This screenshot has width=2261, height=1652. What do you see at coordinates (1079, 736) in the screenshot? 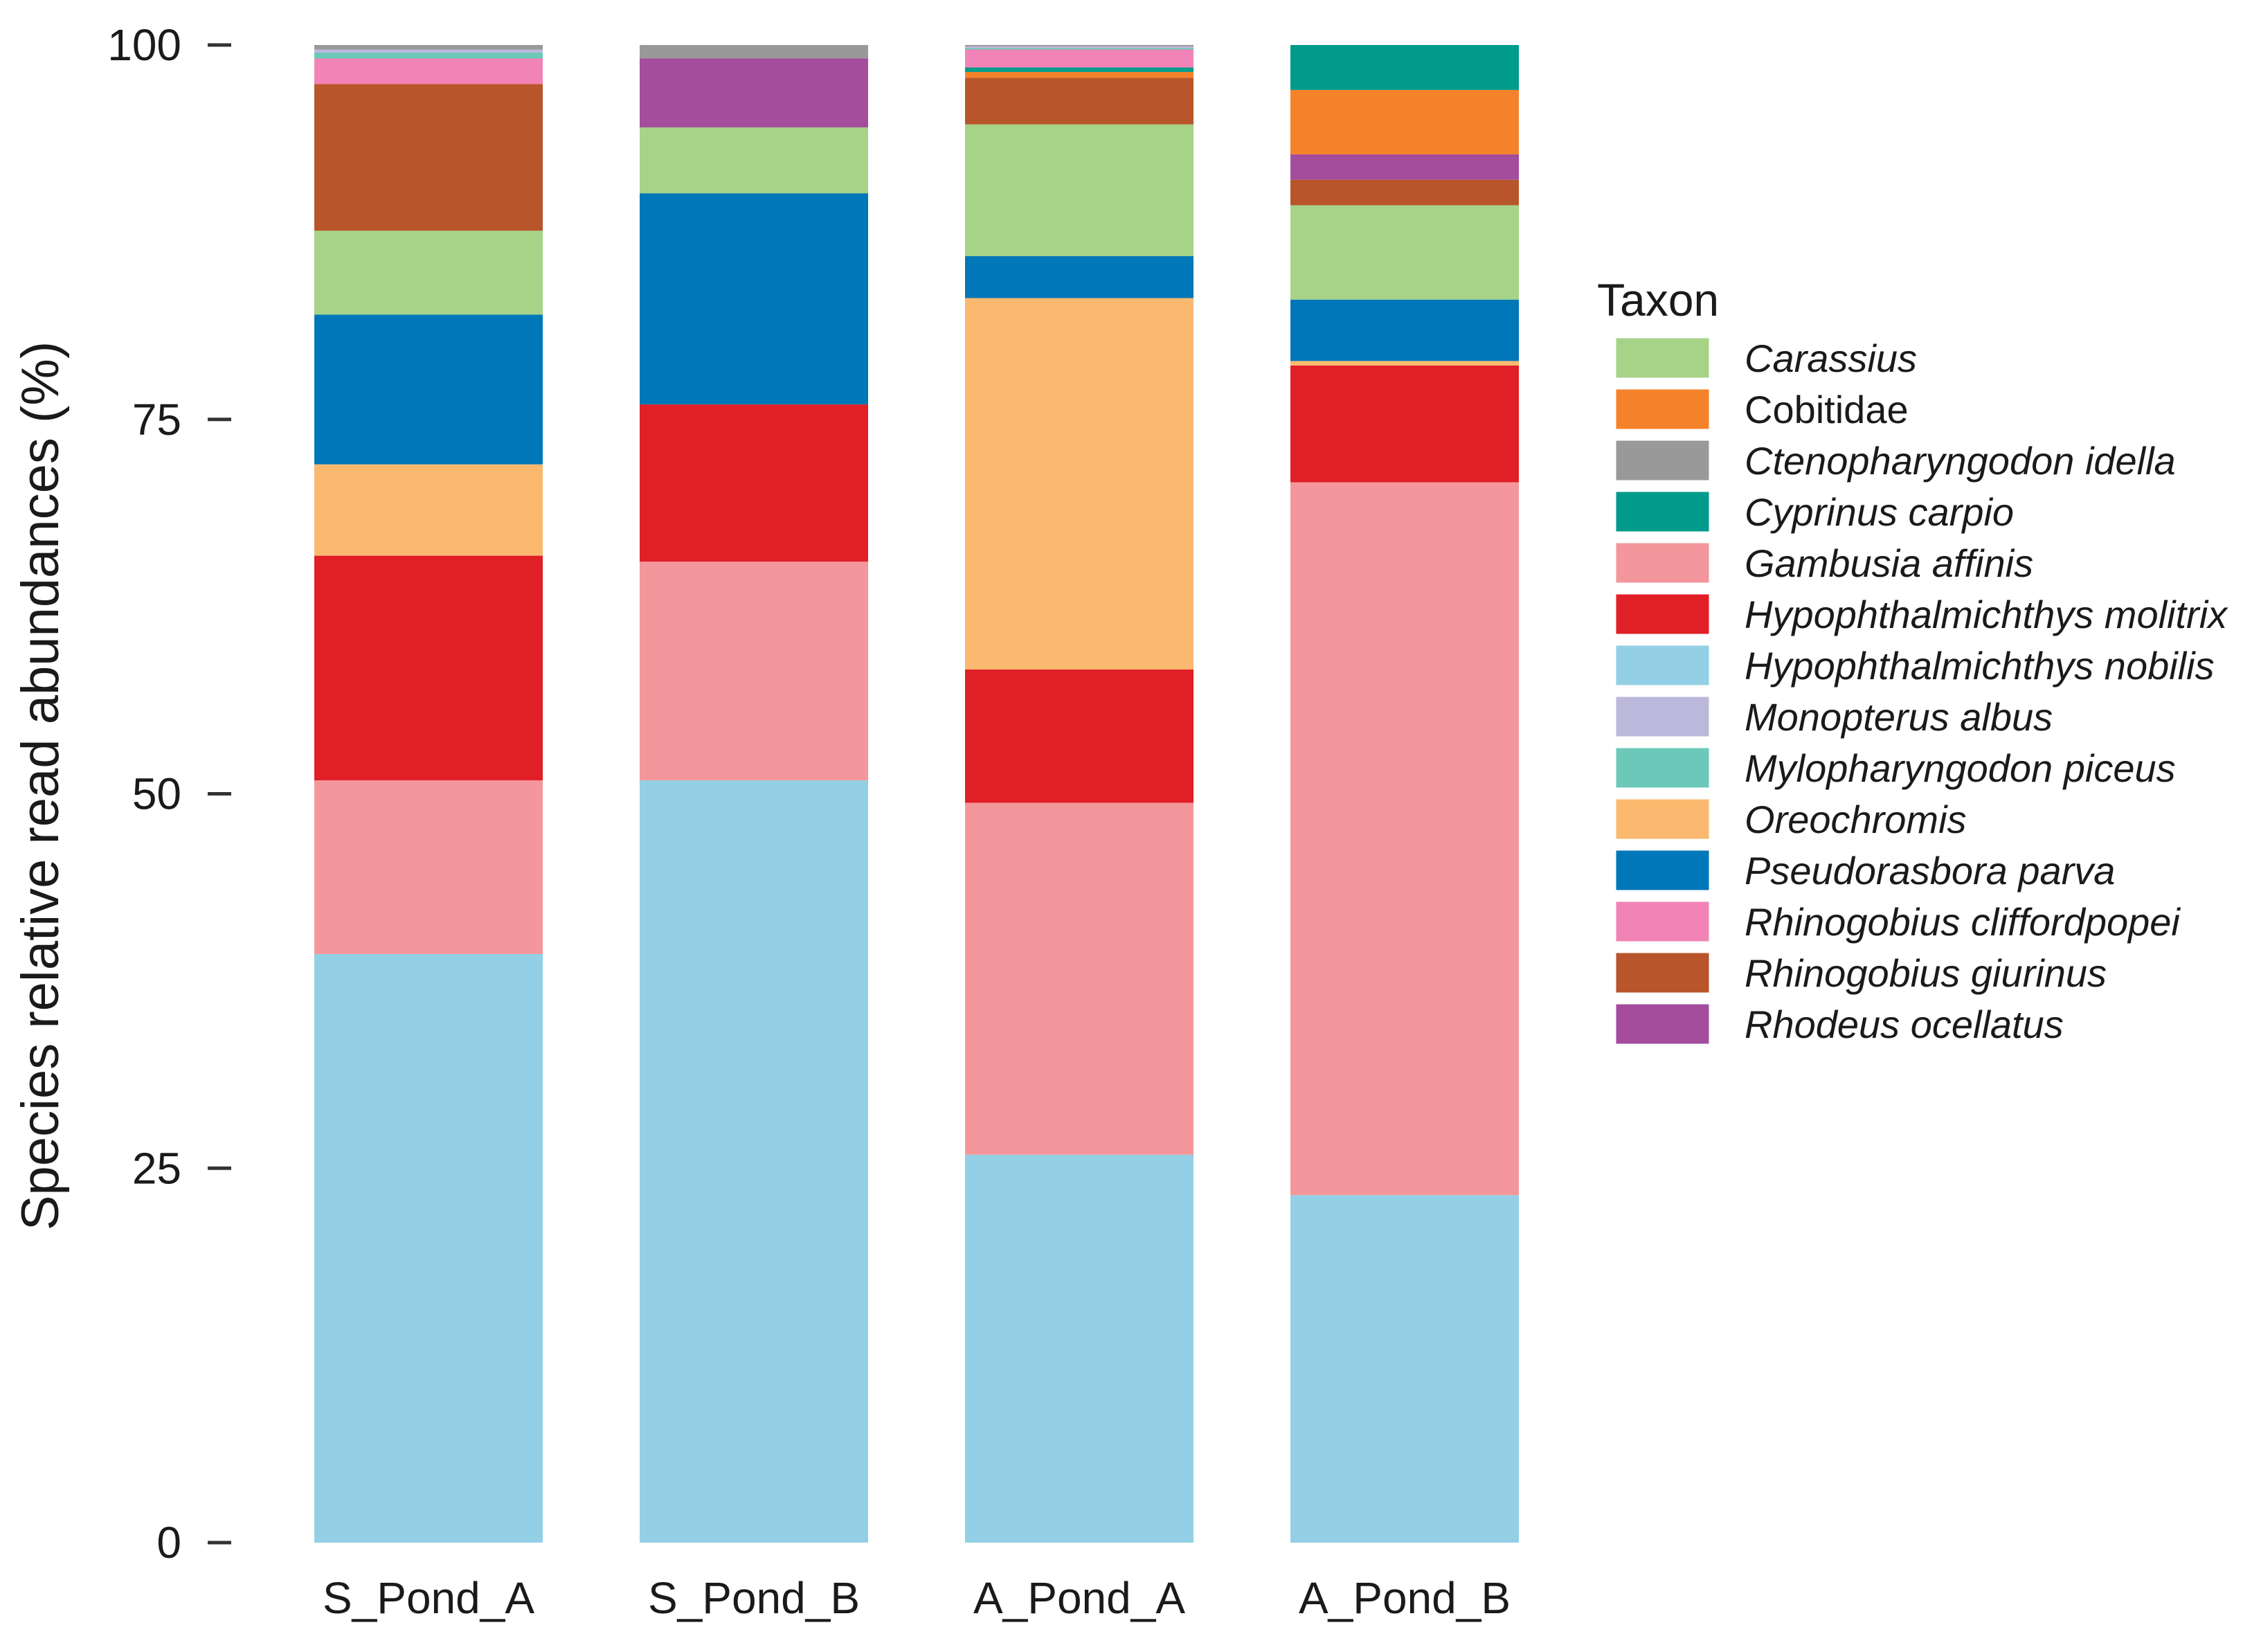
I see `bar-segment-a-pond-a-hypophthalmichthys-molitrix` at bounding box center [1079, 736].